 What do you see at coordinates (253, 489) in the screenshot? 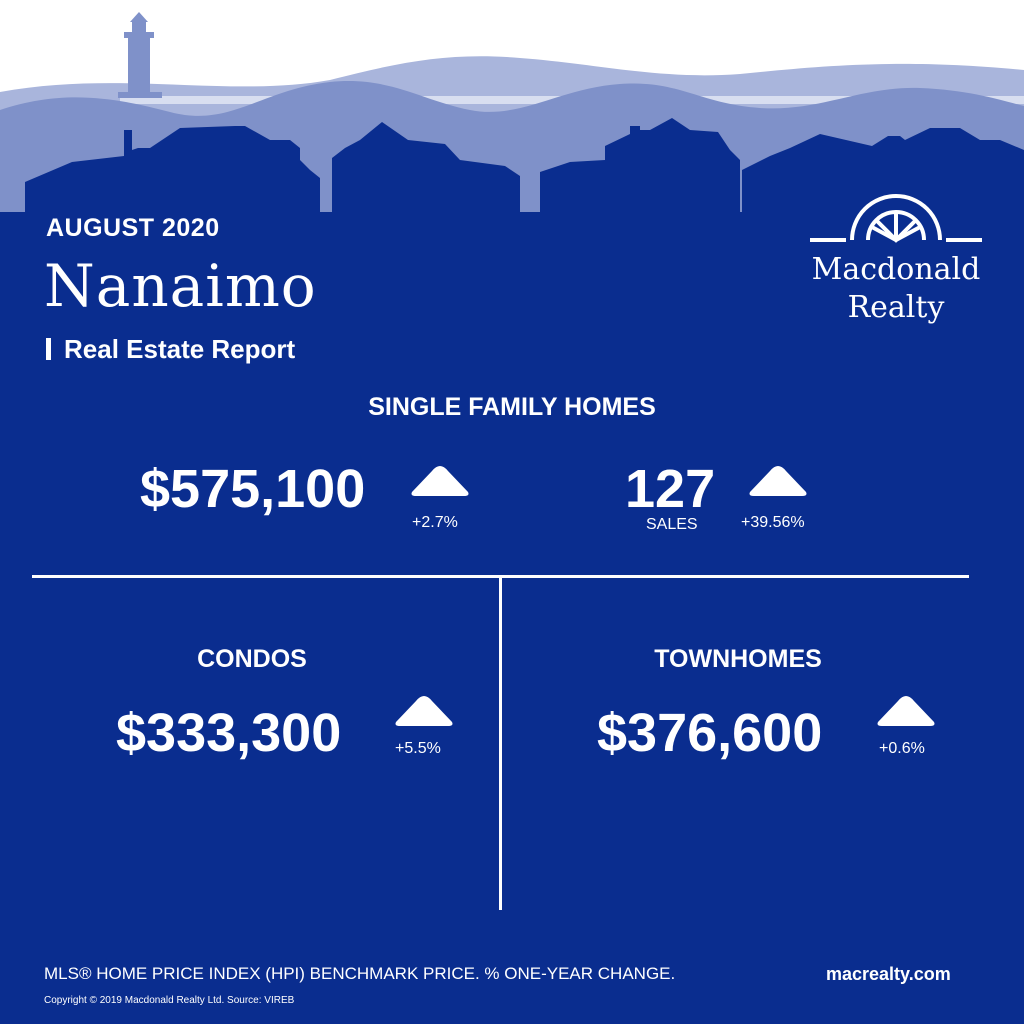
I see `single-family-price: $575,100` at bounding box center [253, 489].